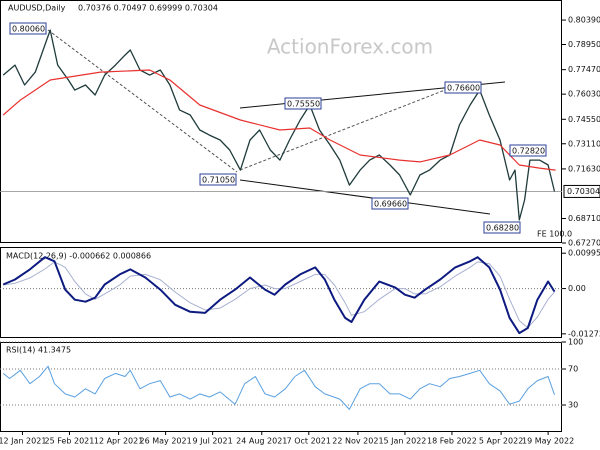 This screenshot has height=450, width=600. What do you see at coordinates (584, 333) in the screenshot?
I see `y-tick-label: -0.012735` at bounding box center [584, 333].